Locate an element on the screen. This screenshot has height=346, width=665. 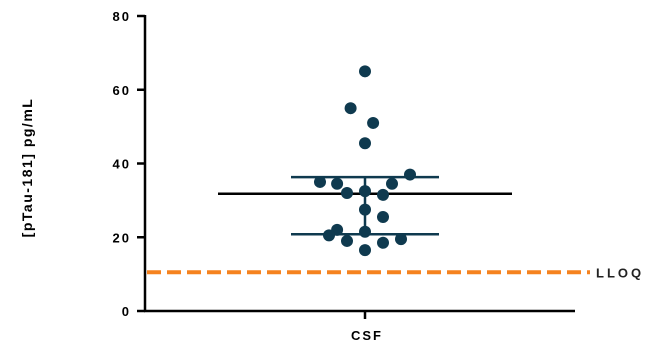
x-axis: CSF is located at coordinates (359, 326).